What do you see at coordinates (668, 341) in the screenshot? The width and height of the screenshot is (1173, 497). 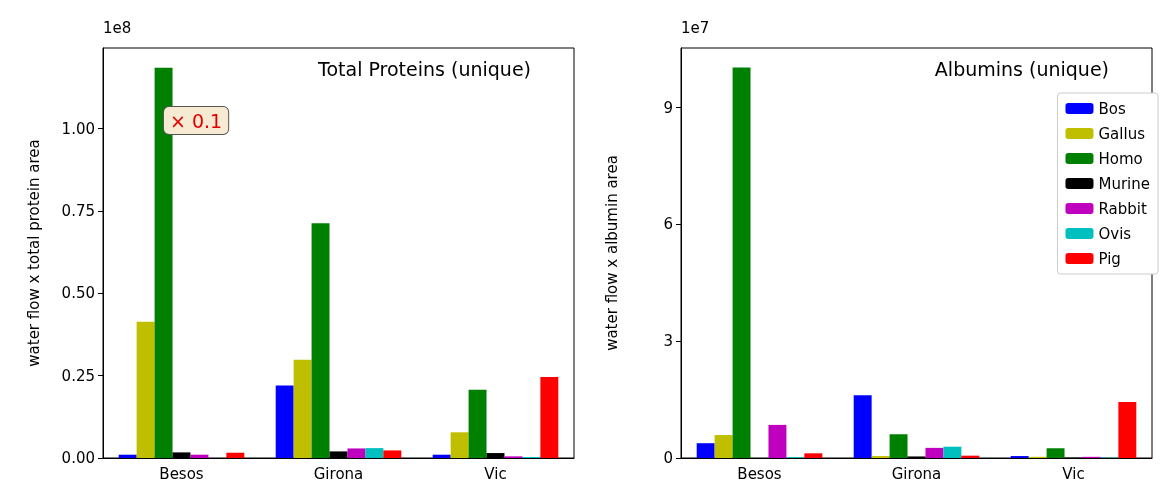 I see `y-tick-label: 3` at bounding box center [668, 341].